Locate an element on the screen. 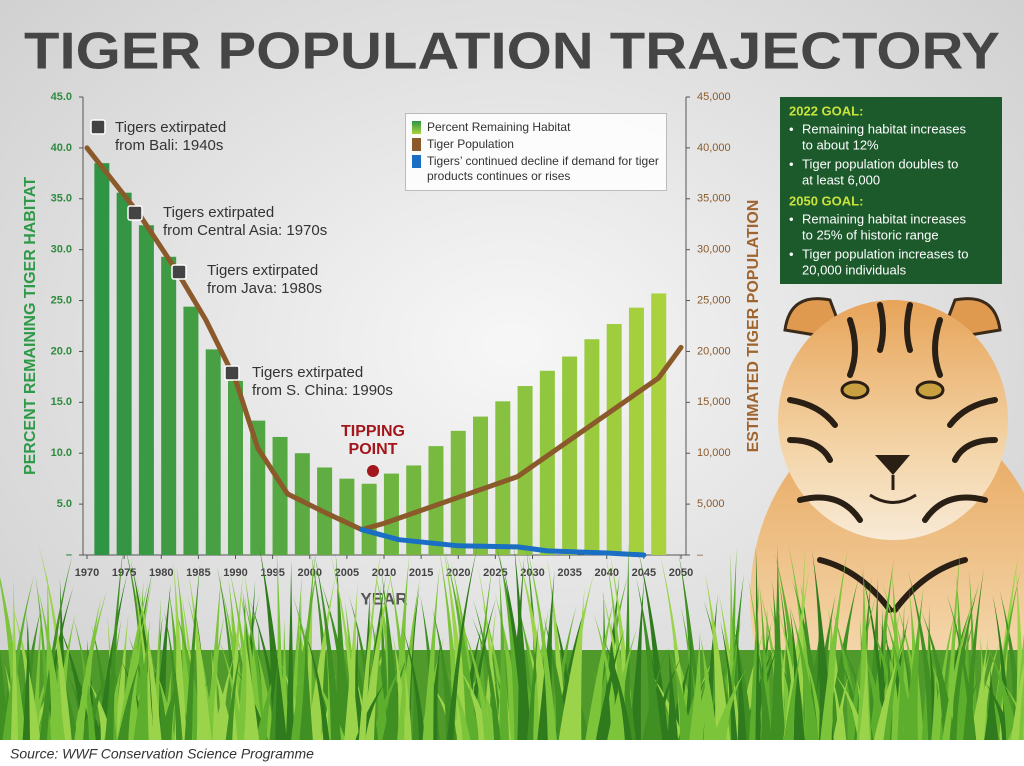  annotation-text: from Central Asia: 1970s is located at coordinates (245, 230).